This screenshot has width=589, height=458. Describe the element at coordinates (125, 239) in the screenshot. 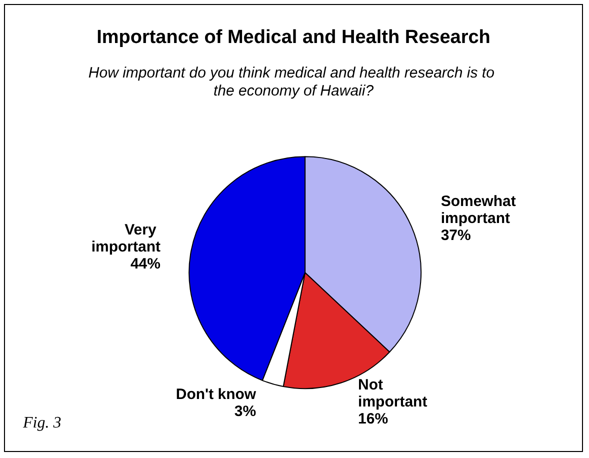

I see `slice-label: Very important` at that location.